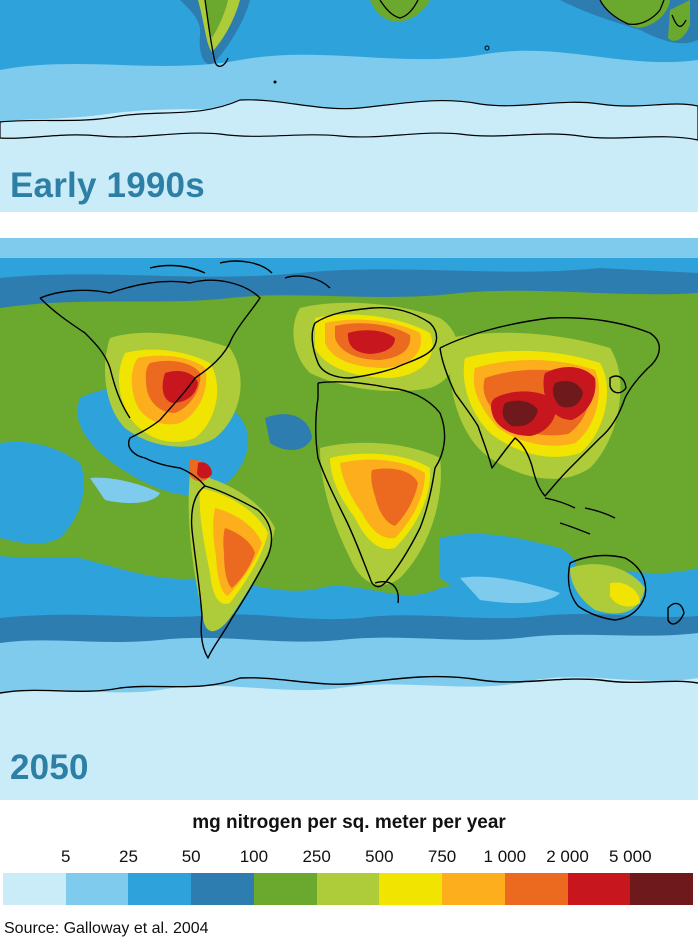 The image size is (698, 943). I want to click on south-america-tip-core, so click(216, 19).